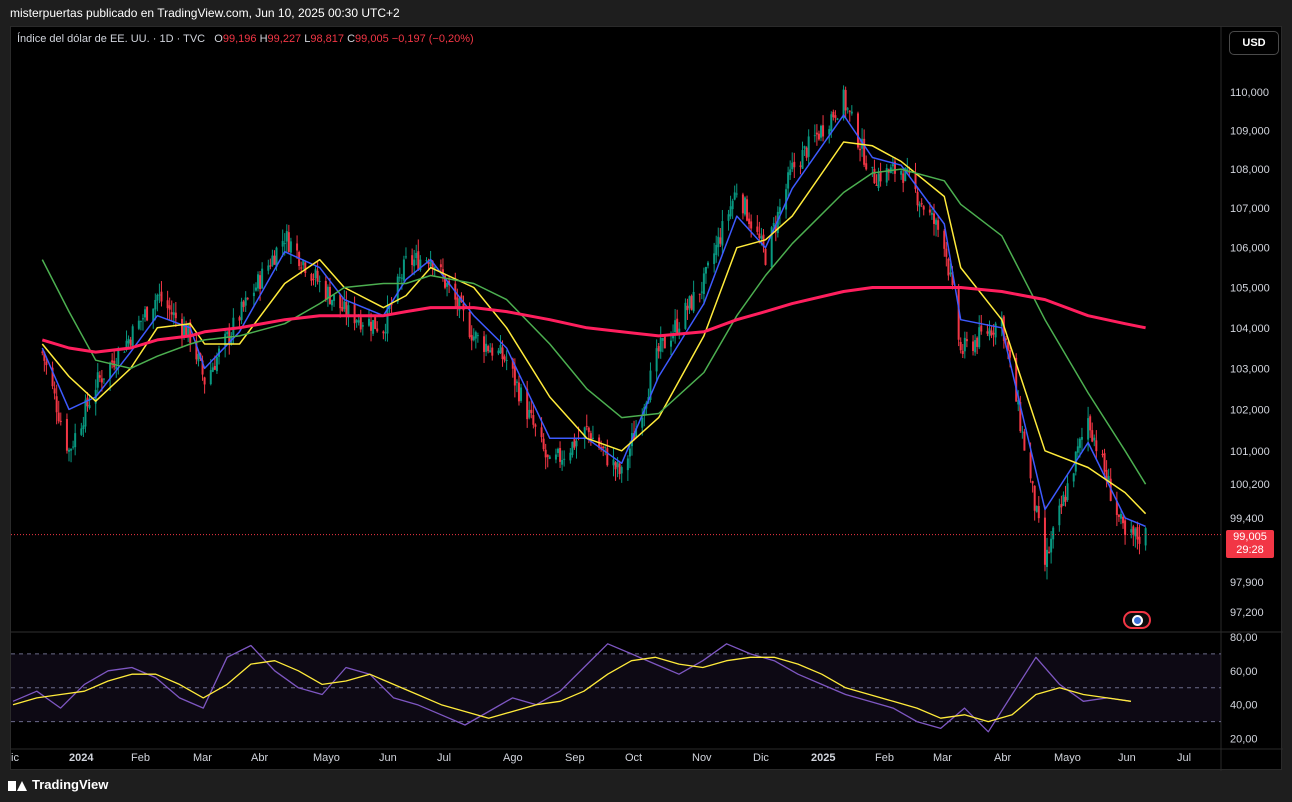 The image size is (1292, 802). What do you see at coordinates (58, 784) in the screenshot?
I see `footer-brand: TradingView` at bounding box center [58, 784].